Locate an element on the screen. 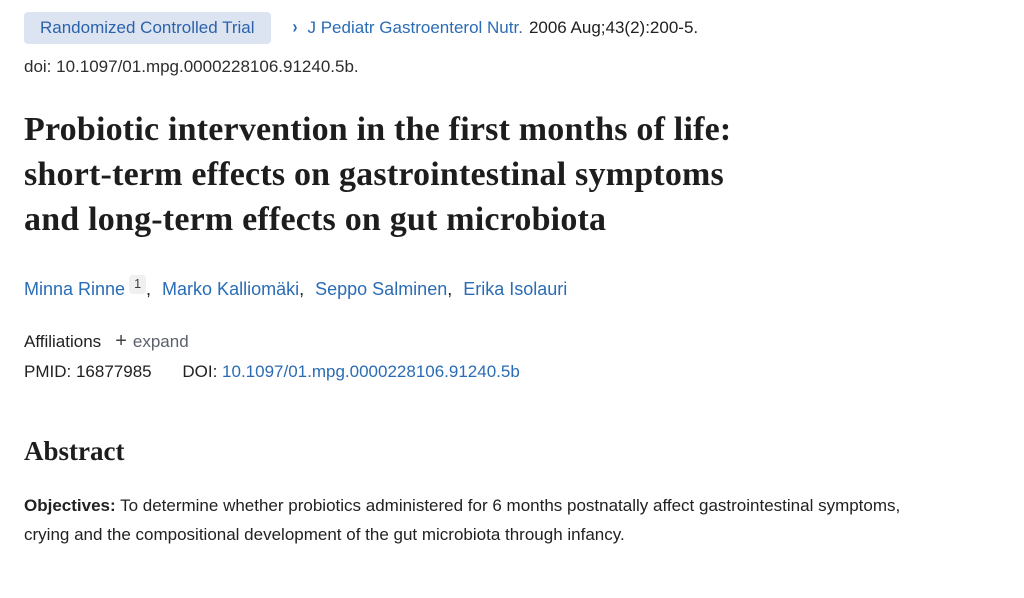  title-line-3: and long-term effects on gut microbiota is located at coordinates (315, 220).